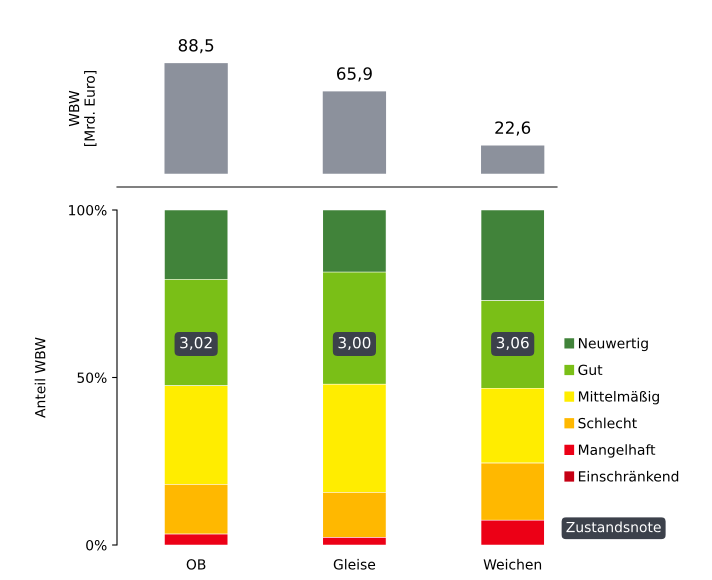 The image size is (712, 580). I want to click on data-label: 65,9, so click(354, 74).